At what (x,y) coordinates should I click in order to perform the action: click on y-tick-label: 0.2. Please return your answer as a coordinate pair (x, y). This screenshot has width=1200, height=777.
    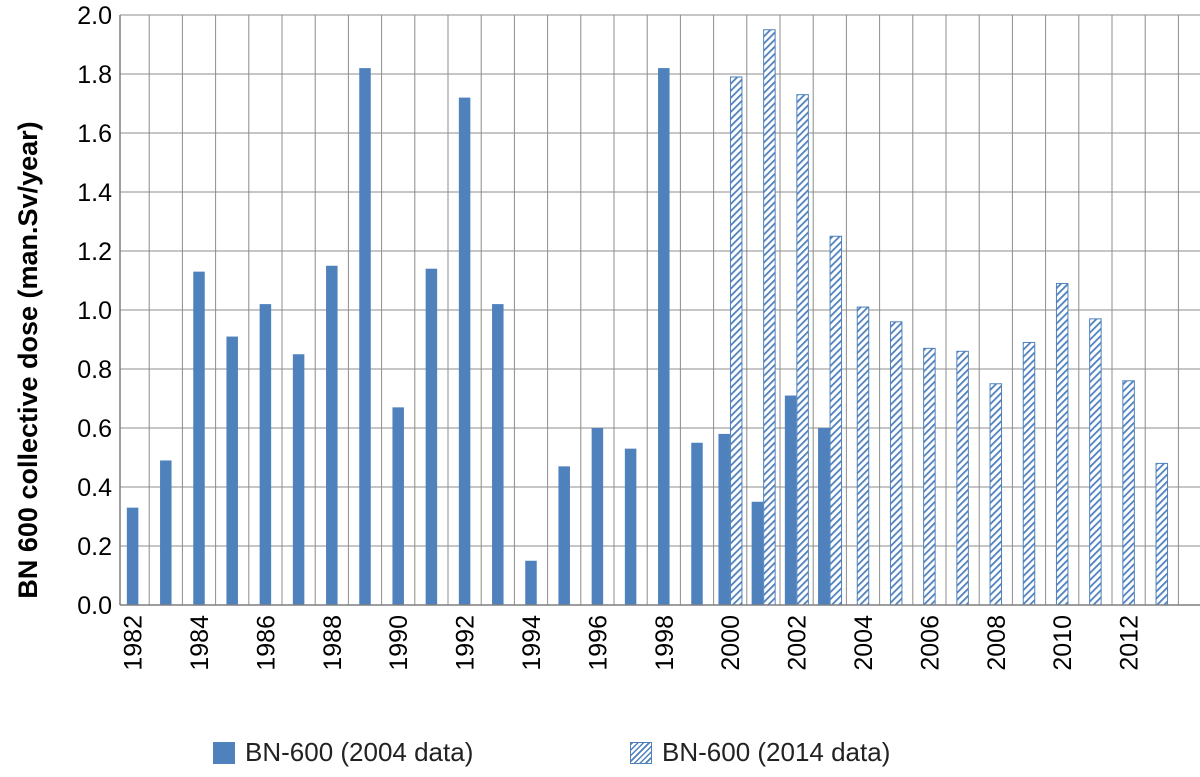
    Looking at the image, I should click on (94, 547).